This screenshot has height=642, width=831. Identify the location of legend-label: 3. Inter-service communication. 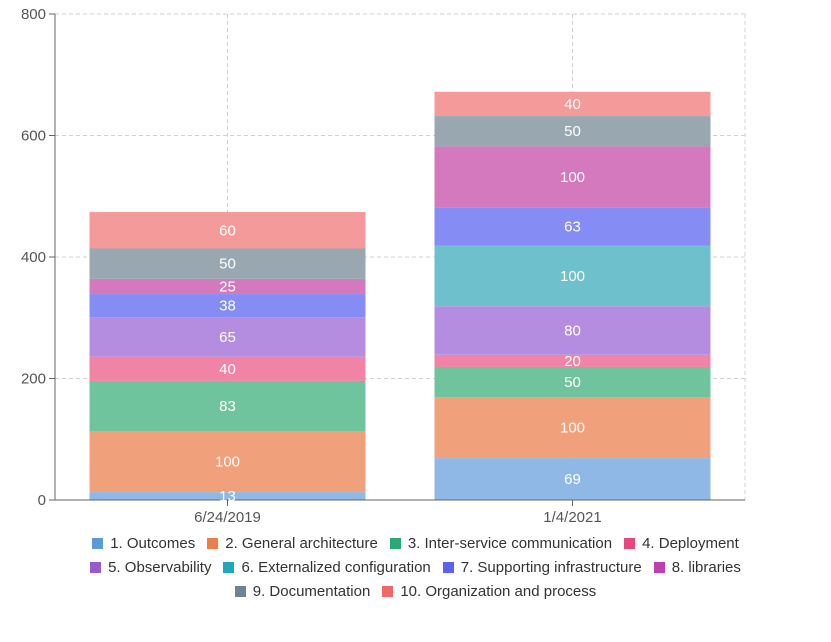
(510, 543).